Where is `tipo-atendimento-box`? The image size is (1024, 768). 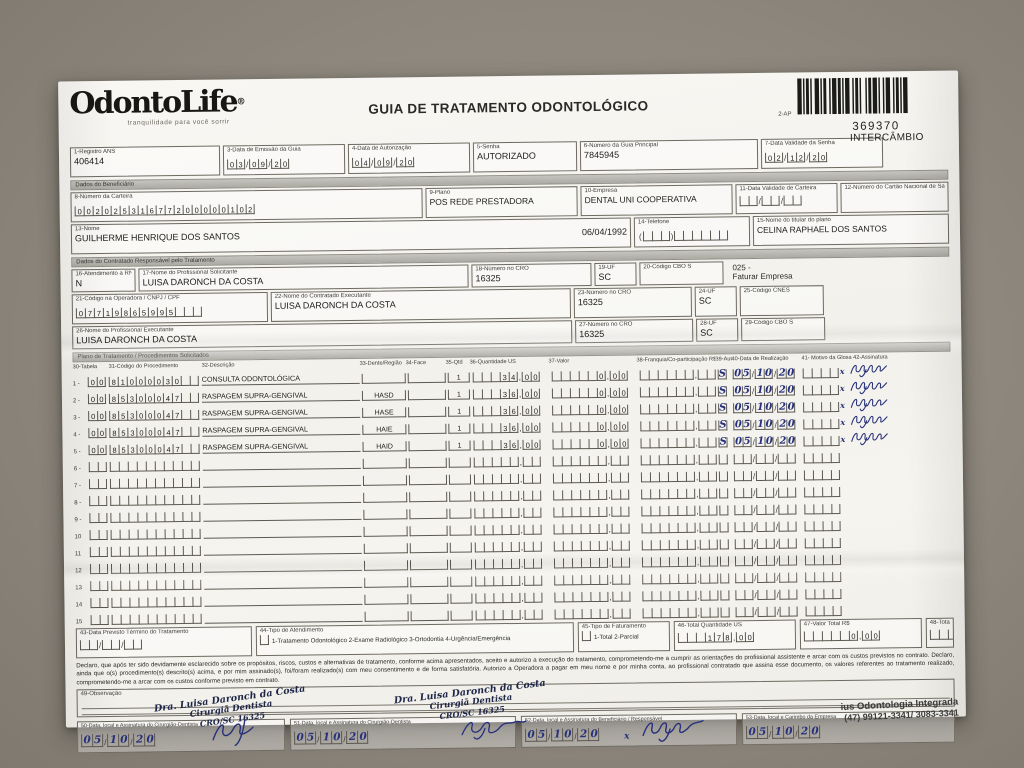 tipo-atendimento-box is located at coordinates (264, 640).